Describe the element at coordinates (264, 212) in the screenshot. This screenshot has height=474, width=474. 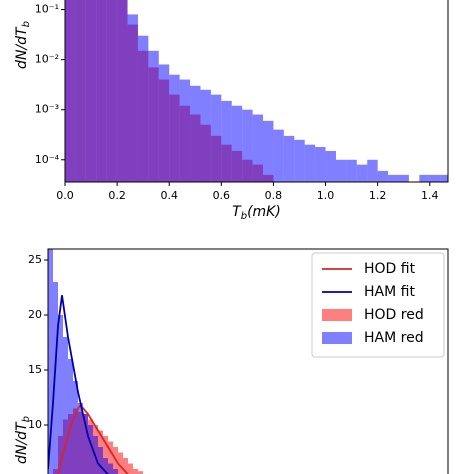
I see `x-label-unit: (mK)` at that location.